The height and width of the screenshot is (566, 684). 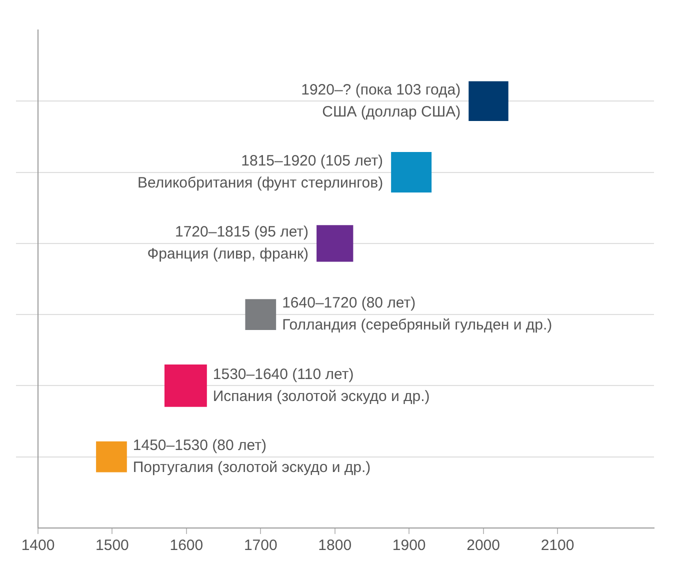 I want to click on annotation: 1720–1815 (95 лет) Франция (ливр, франк), so click(x=228, y=243).